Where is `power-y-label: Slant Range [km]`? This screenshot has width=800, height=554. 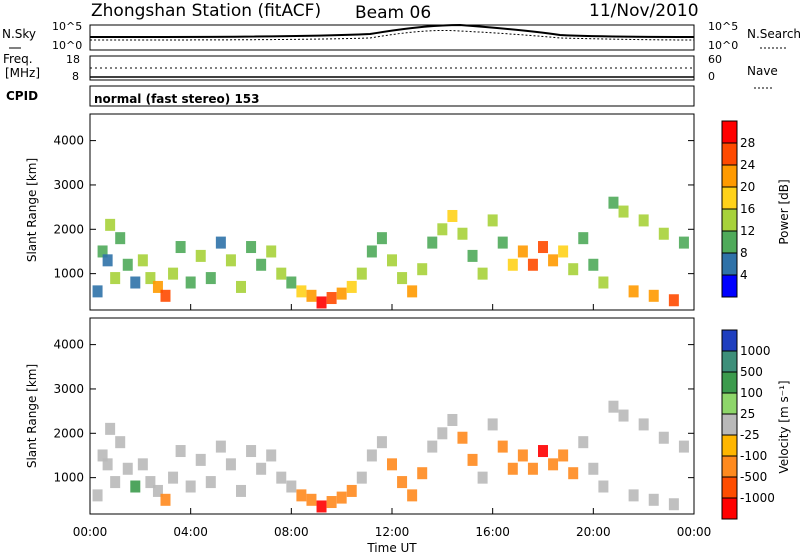 power-y-label: Slant Range [km] is located at coordinates (32, 210).